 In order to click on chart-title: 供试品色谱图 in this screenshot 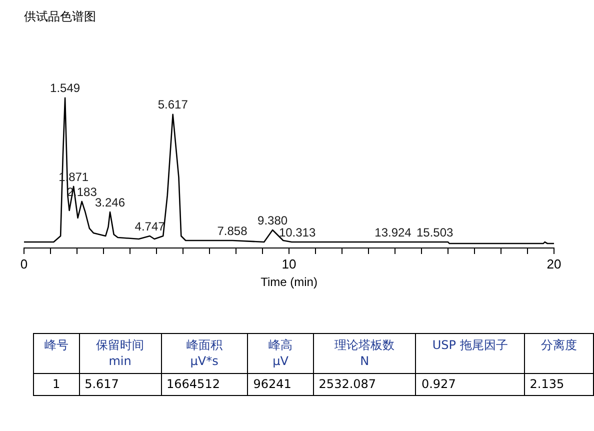, I will do `click(60, 16)`.